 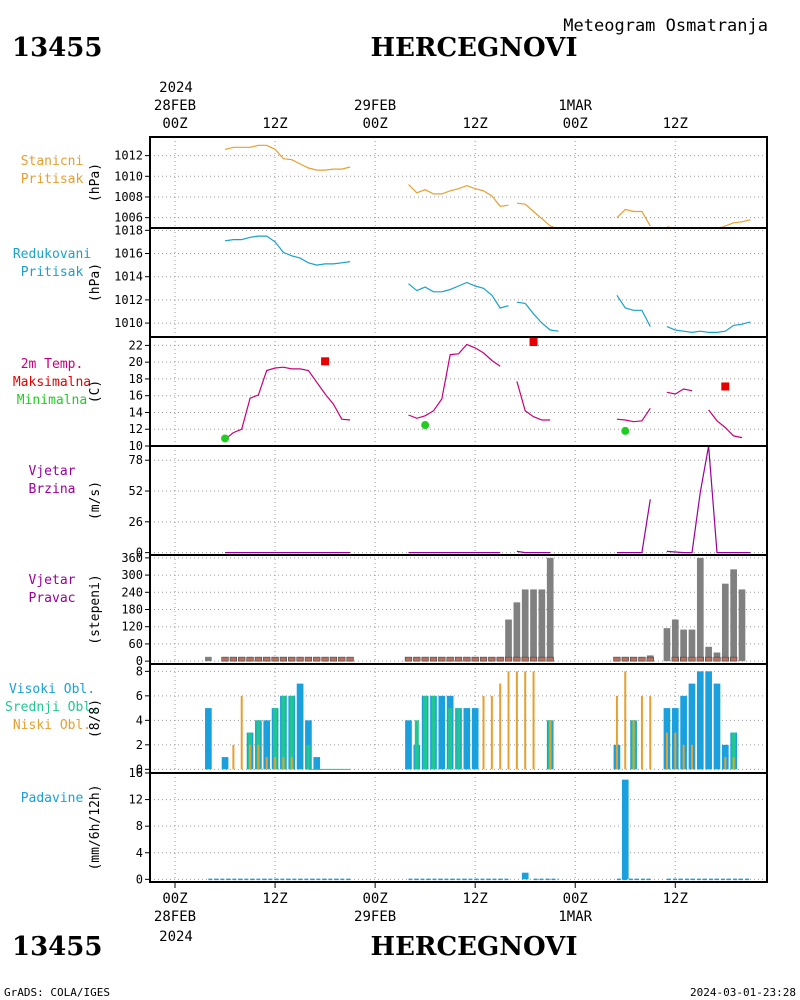 I want to click on station-id-top: 13455, so click(x=57, y=48).